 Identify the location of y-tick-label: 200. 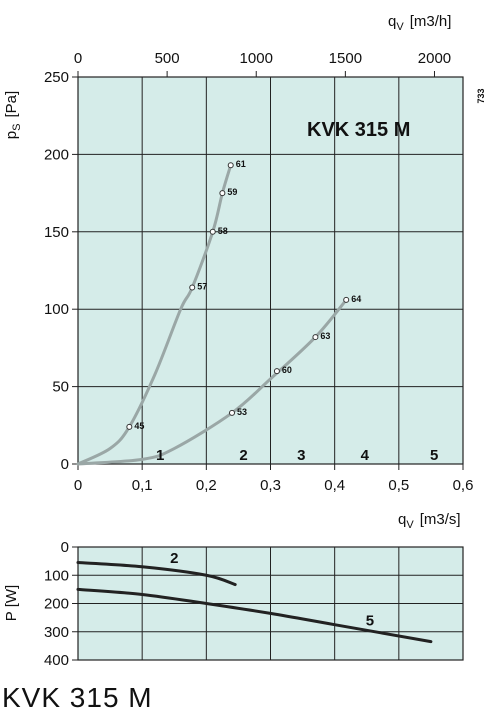
(56, 154).